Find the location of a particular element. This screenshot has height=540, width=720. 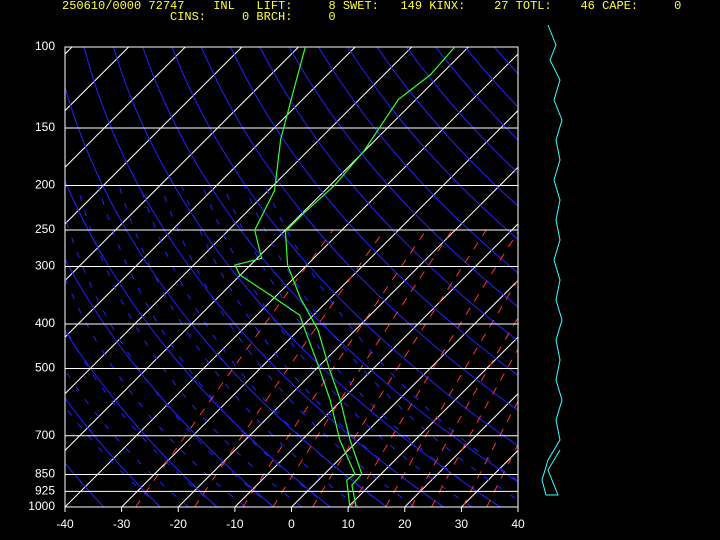

x-tick-label: 20 is located at coordinates (405, 524).